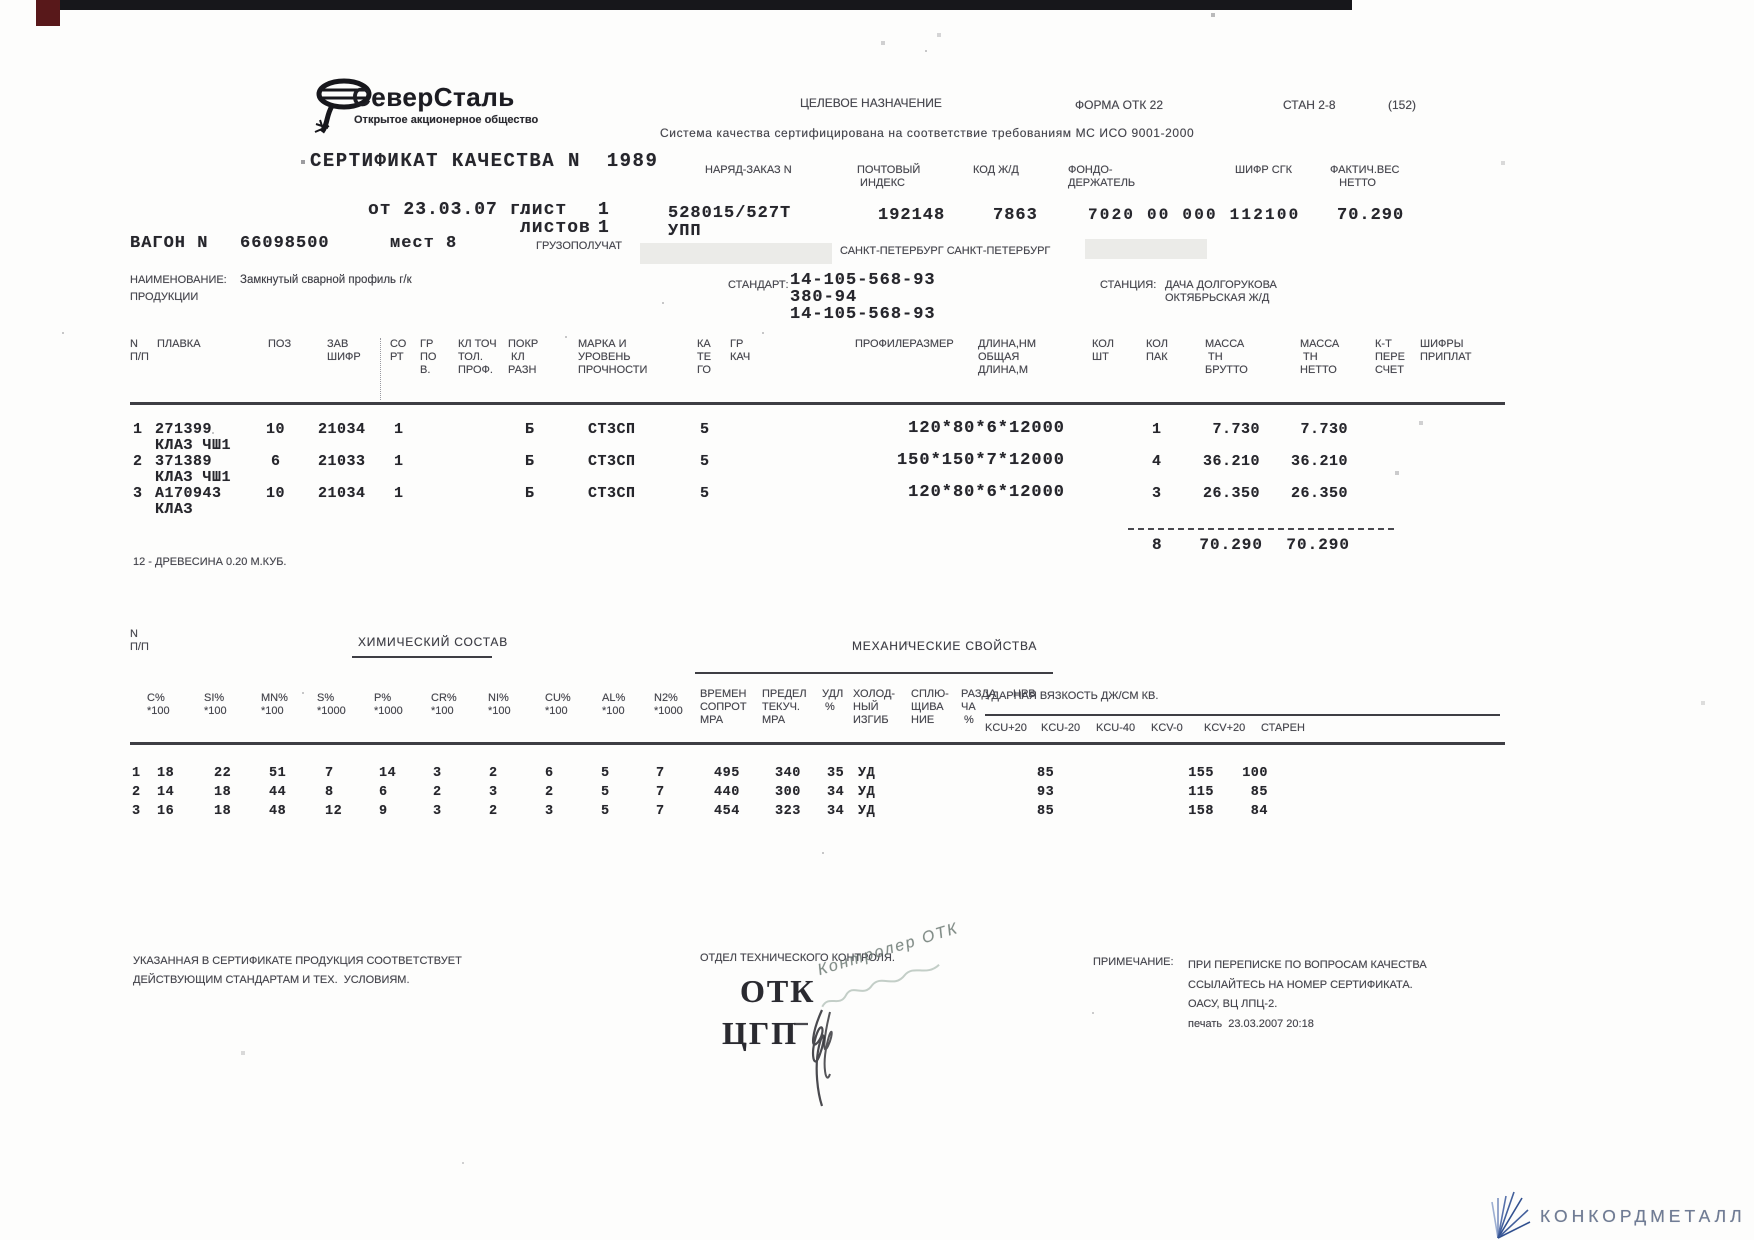 This screenshot has height=1240, width=1754. Describe the element at coordinates (704, 357) in the screenshot. I see `col-category: КА ТЕ ГО` at that location.